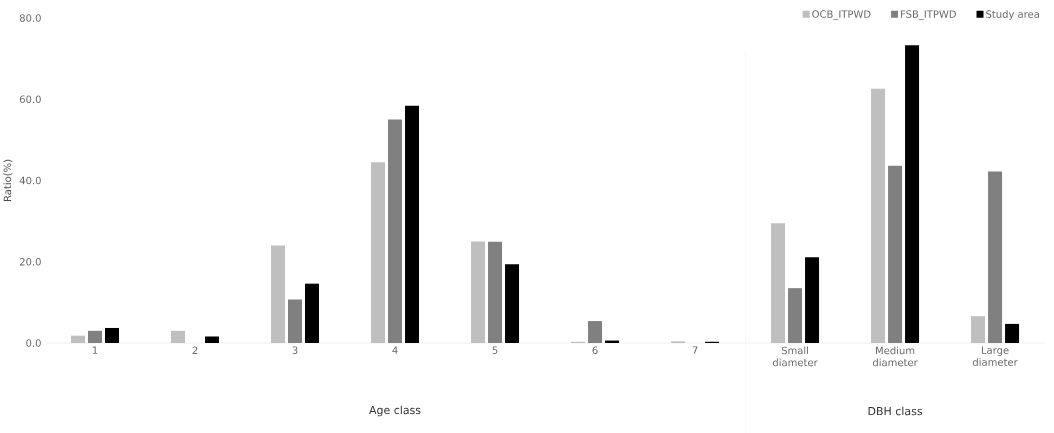  What do you see at coordinates (8, 180) in the screenshot?
I see `y-axis-title: Ratio(%)` at bounding box center [8, 180].